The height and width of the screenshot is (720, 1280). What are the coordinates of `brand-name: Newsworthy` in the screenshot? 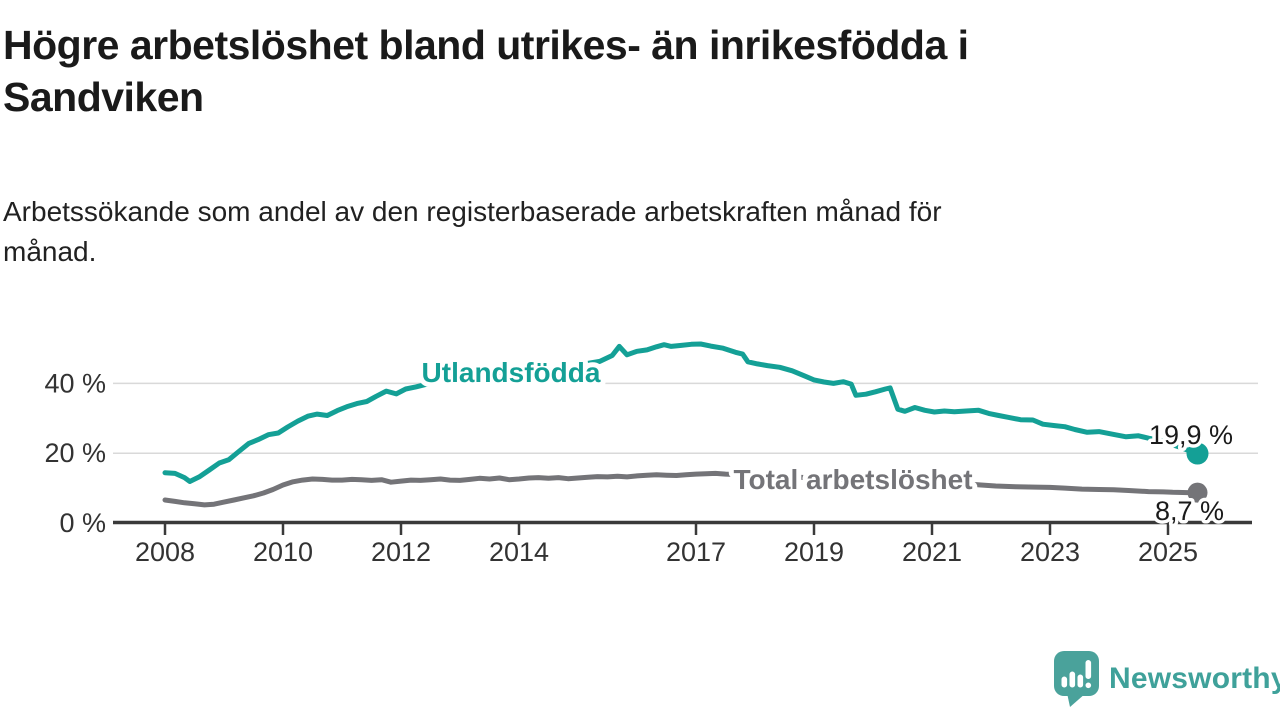 It's located at (1194, 678).